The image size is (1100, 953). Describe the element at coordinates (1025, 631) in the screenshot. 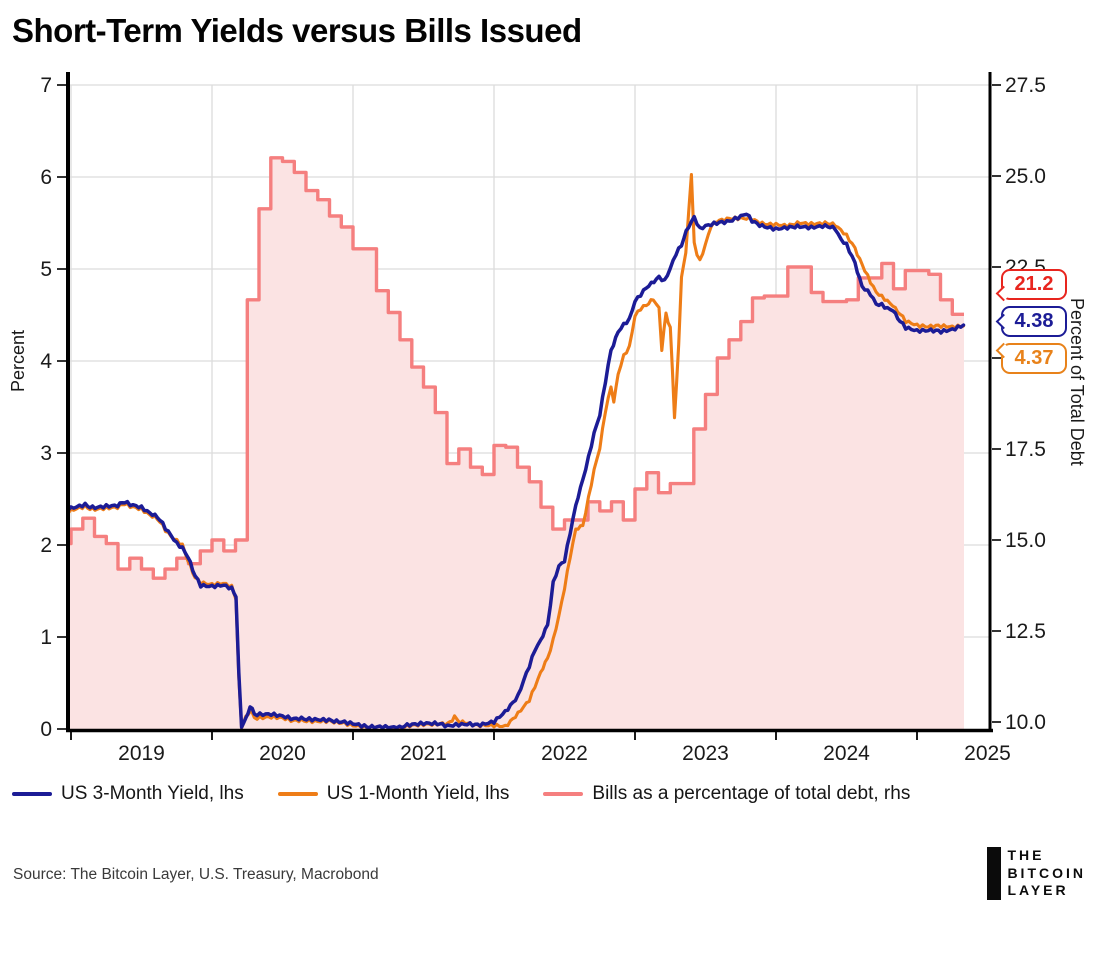

I see `right-axis-tick-label: 12.5` at that location.